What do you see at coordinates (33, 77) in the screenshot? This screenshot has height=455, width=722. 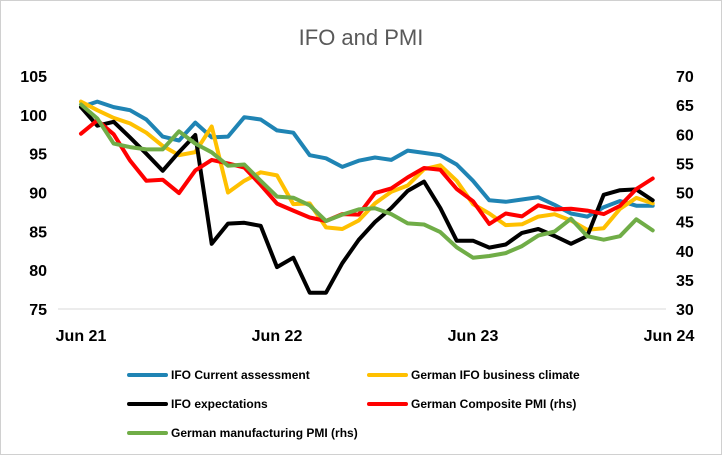 I see `left-y-tick-label: 105` at bounding box center [33, 77].